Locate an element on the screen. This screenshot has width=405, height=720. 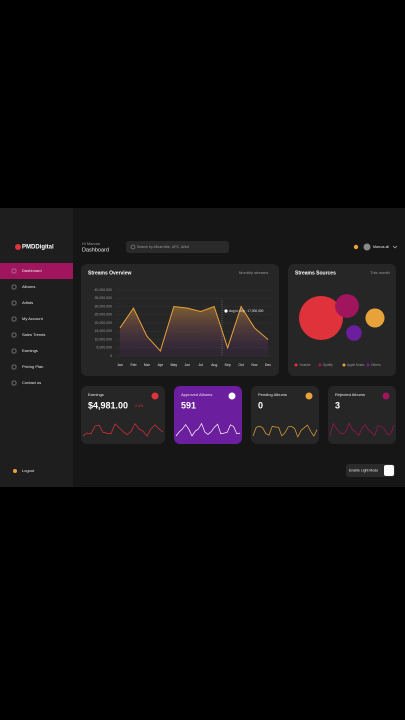
theme-toggle-label: Enable Light Mode is located at coordinates (363, 470).